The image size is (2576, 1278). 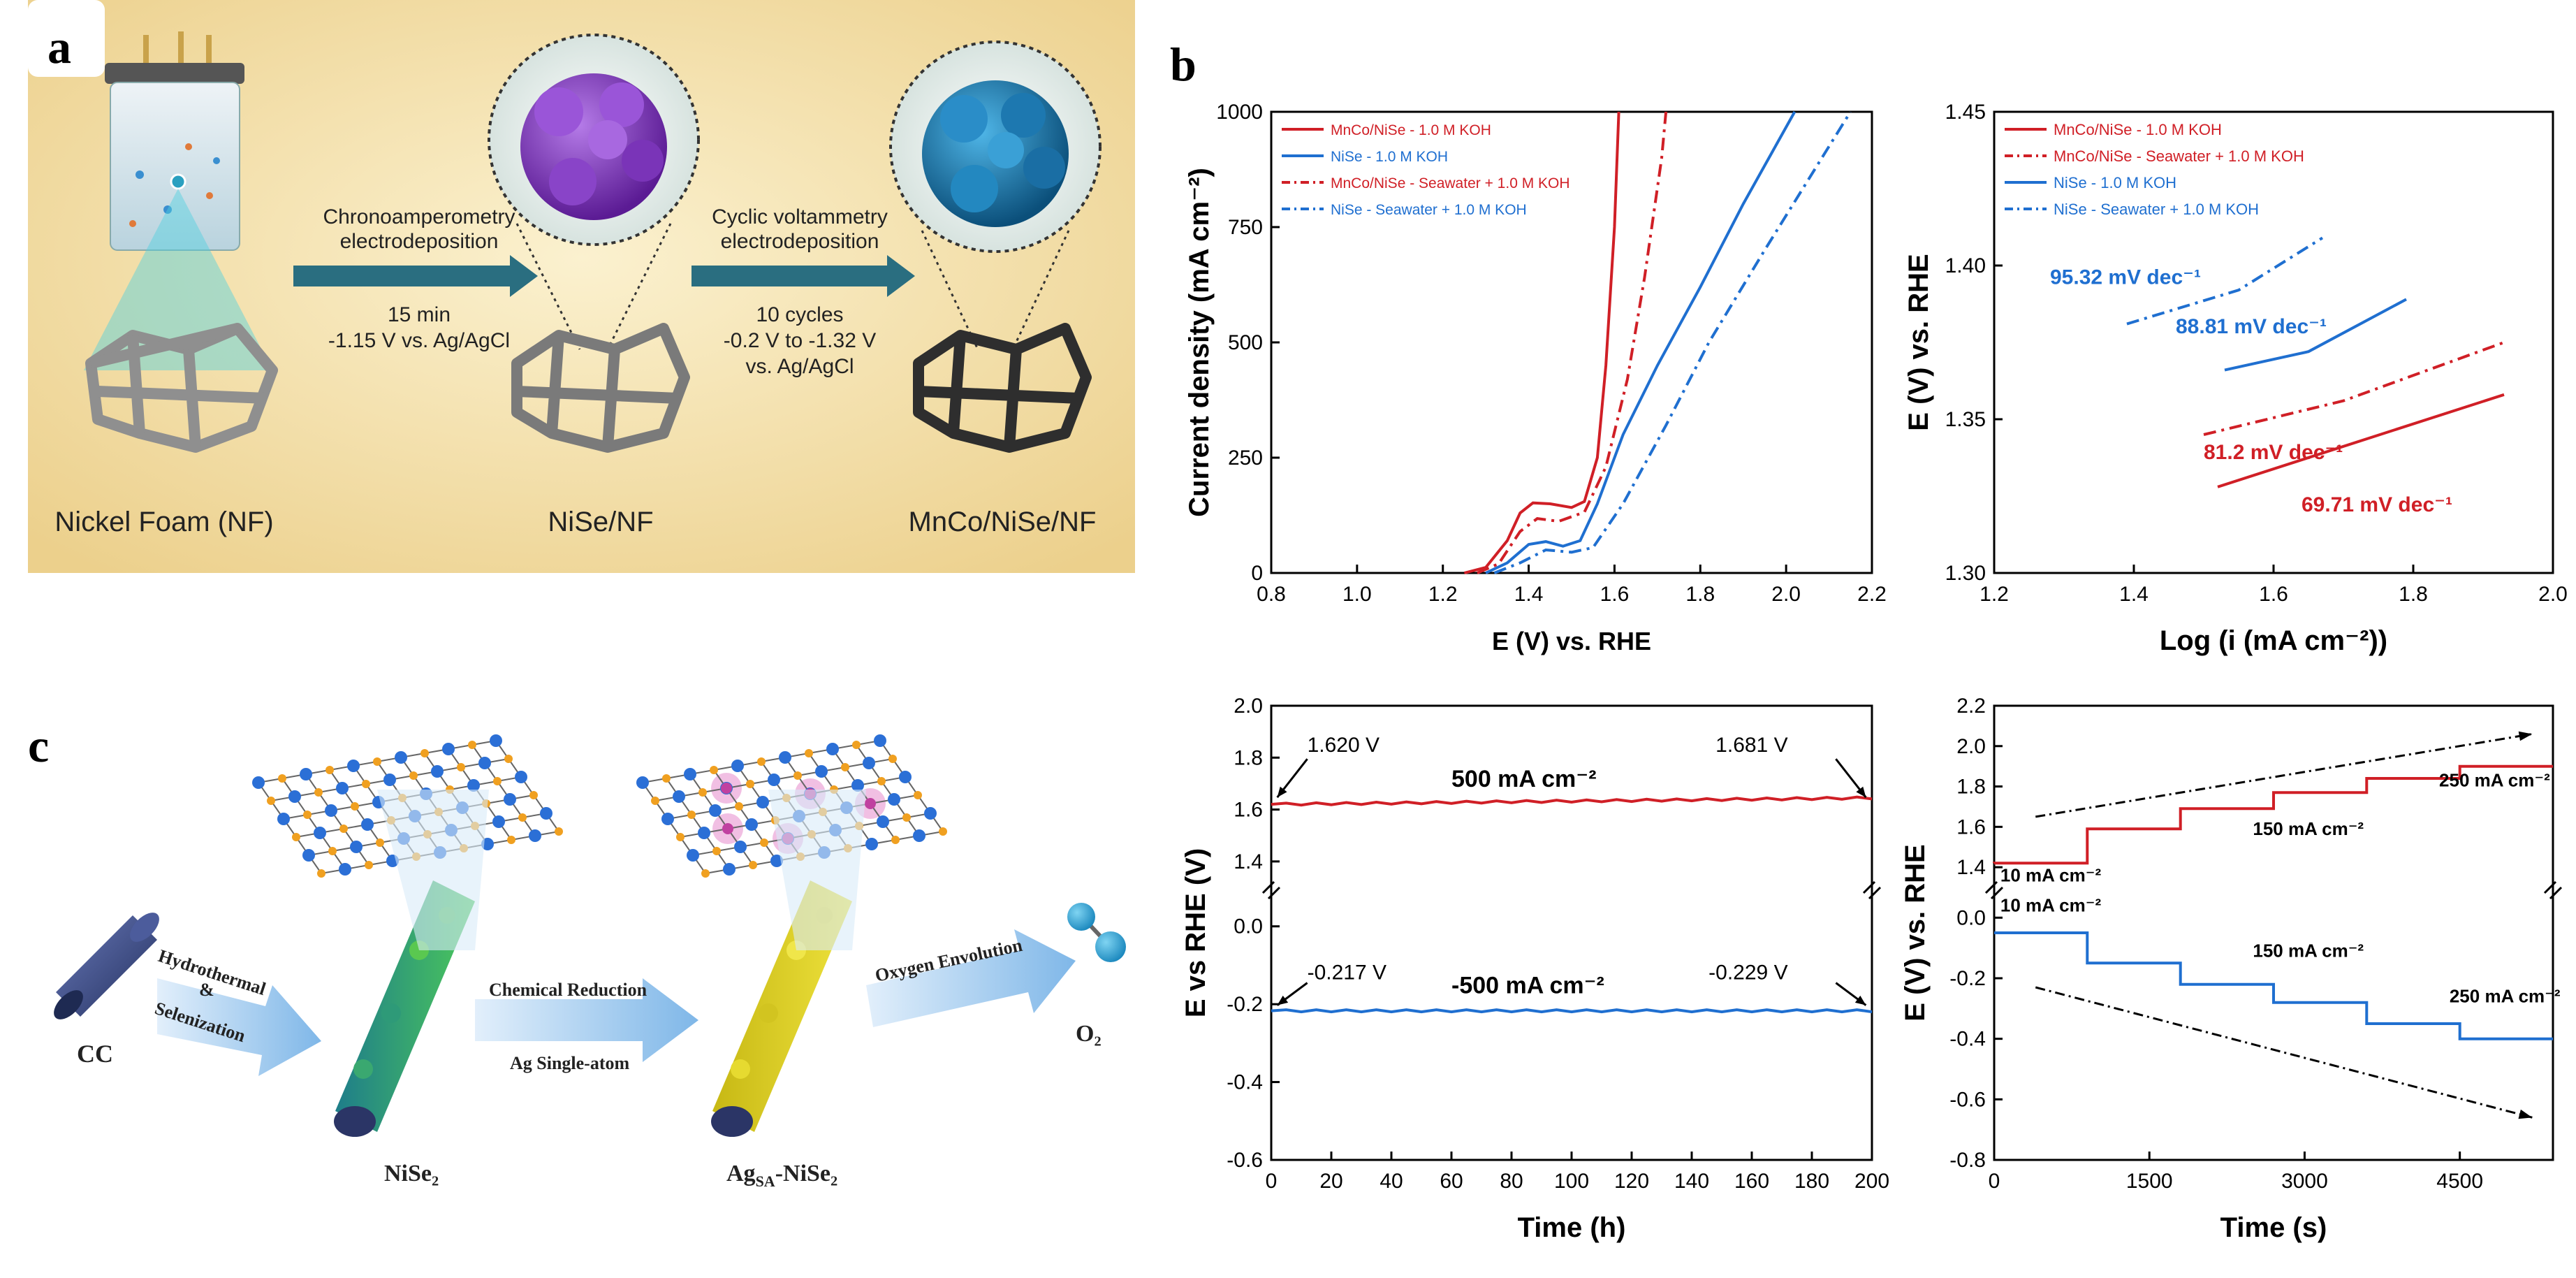 I want to click on steps-ytick-label: -0.2, so click(x=1967, y=978).